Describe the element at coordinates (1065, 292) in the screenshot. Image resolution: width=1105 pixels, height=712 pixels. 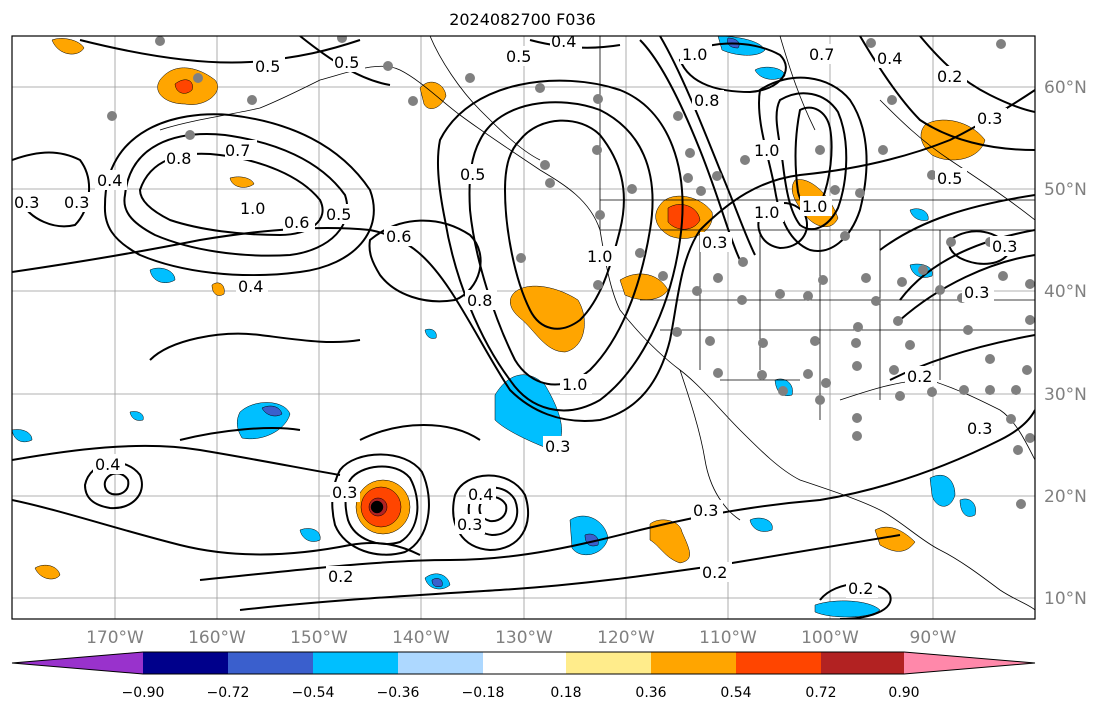
I see `lat-tick-label: 40°N` at that location.